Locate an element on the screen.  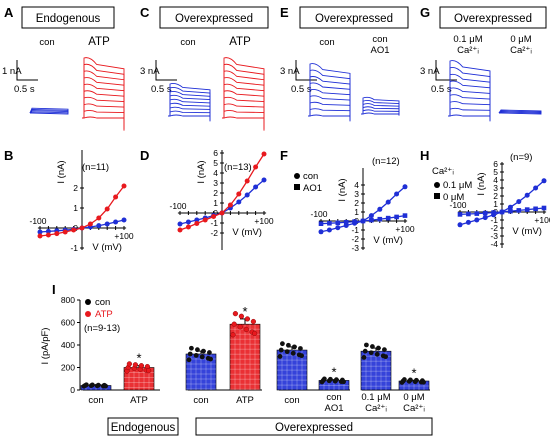
panel-g-title: Overexpressed is located at coordinates (493, 19).